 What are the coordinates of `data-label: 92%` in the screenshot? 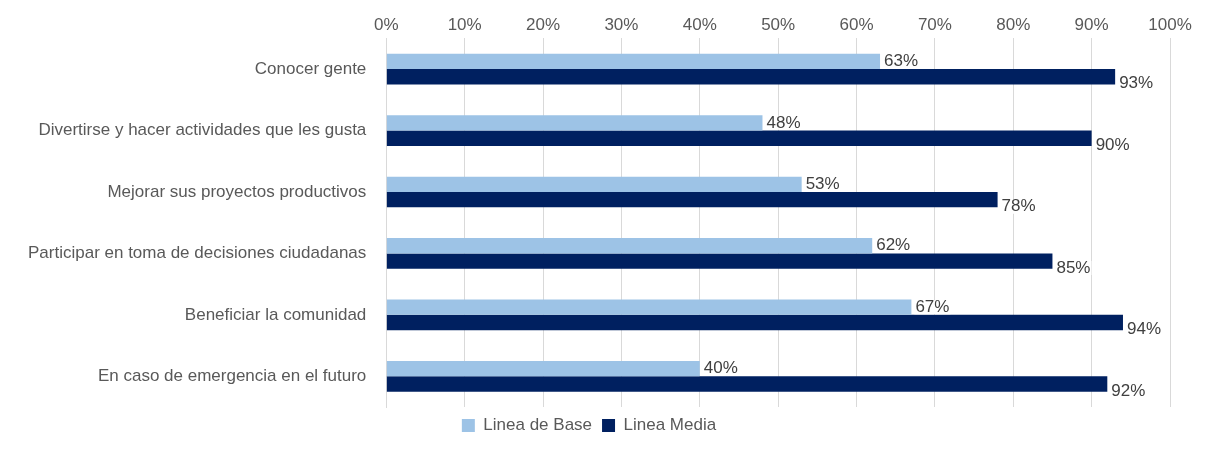 It's located at (1128, 390).